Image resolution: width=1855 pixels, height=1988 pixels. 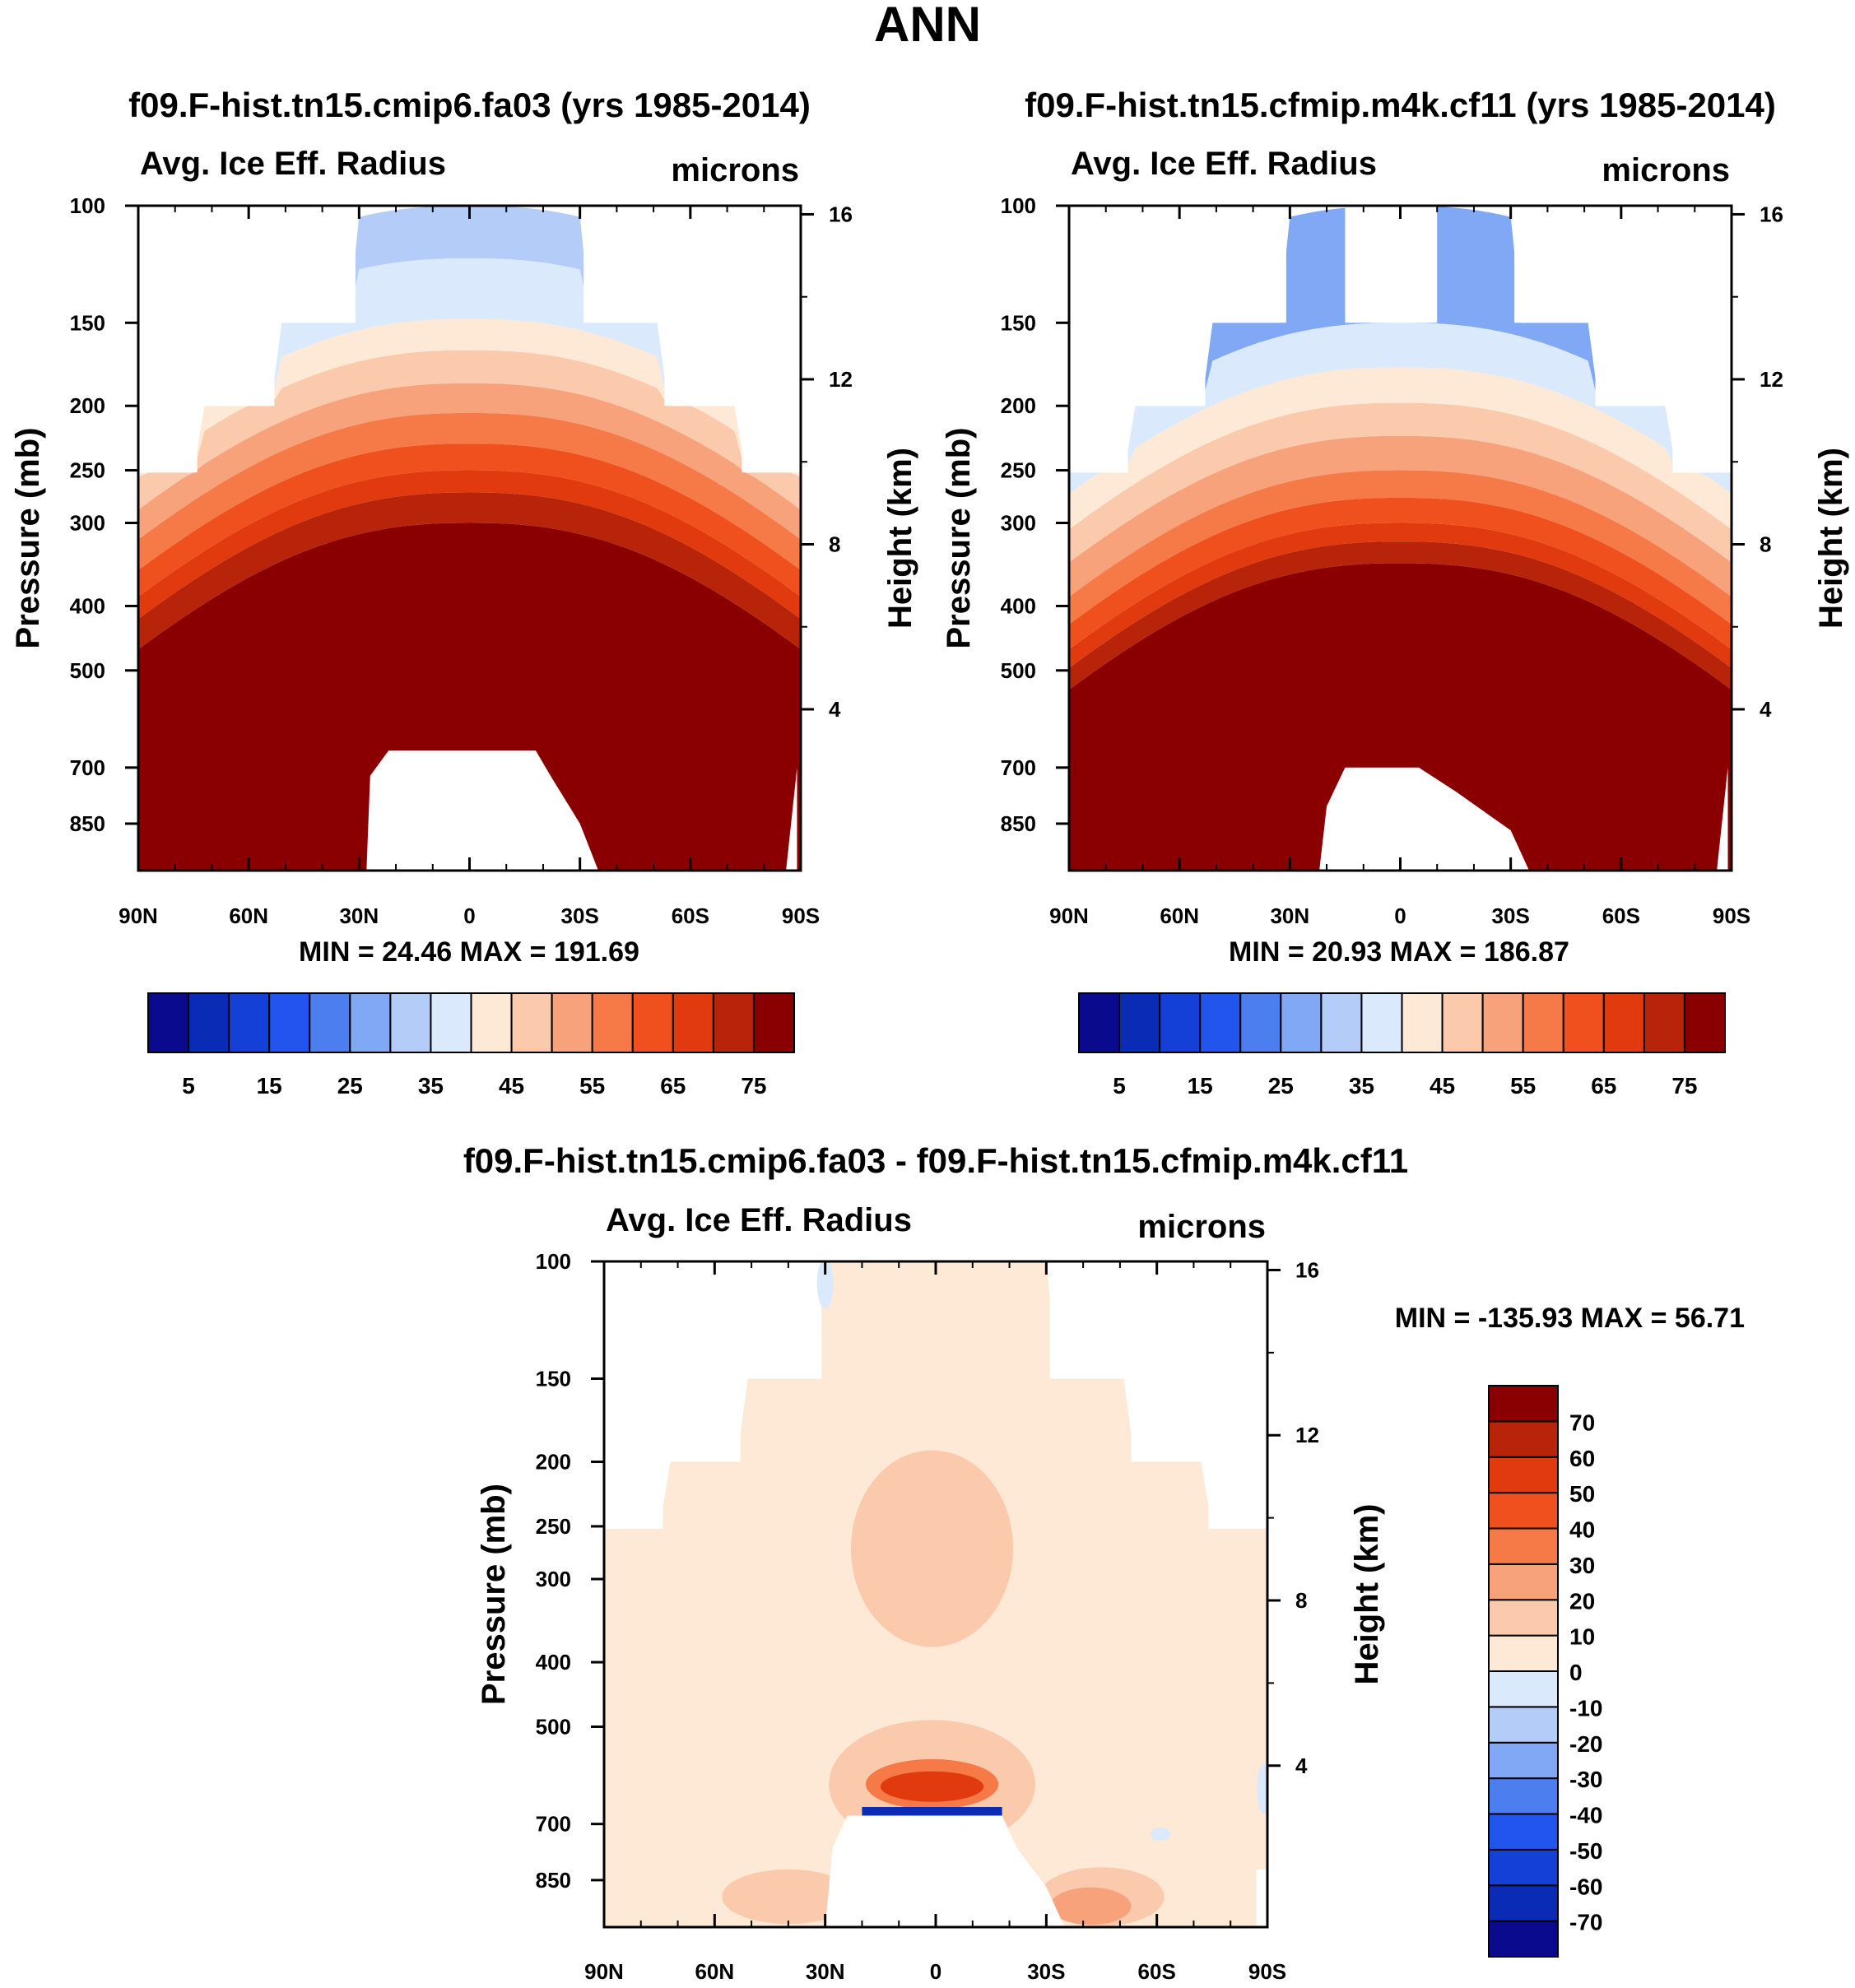 I want to click on colorbar-label: 50, so click(x=1582, y=1494).